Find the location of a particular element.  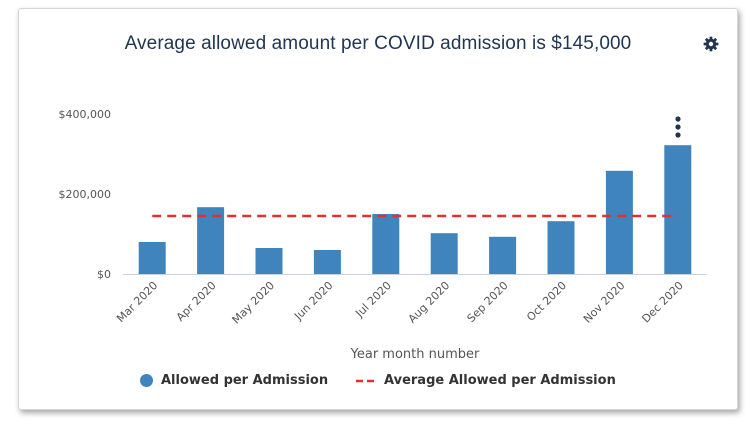

gear-icon is located at coordinates (711, 44).